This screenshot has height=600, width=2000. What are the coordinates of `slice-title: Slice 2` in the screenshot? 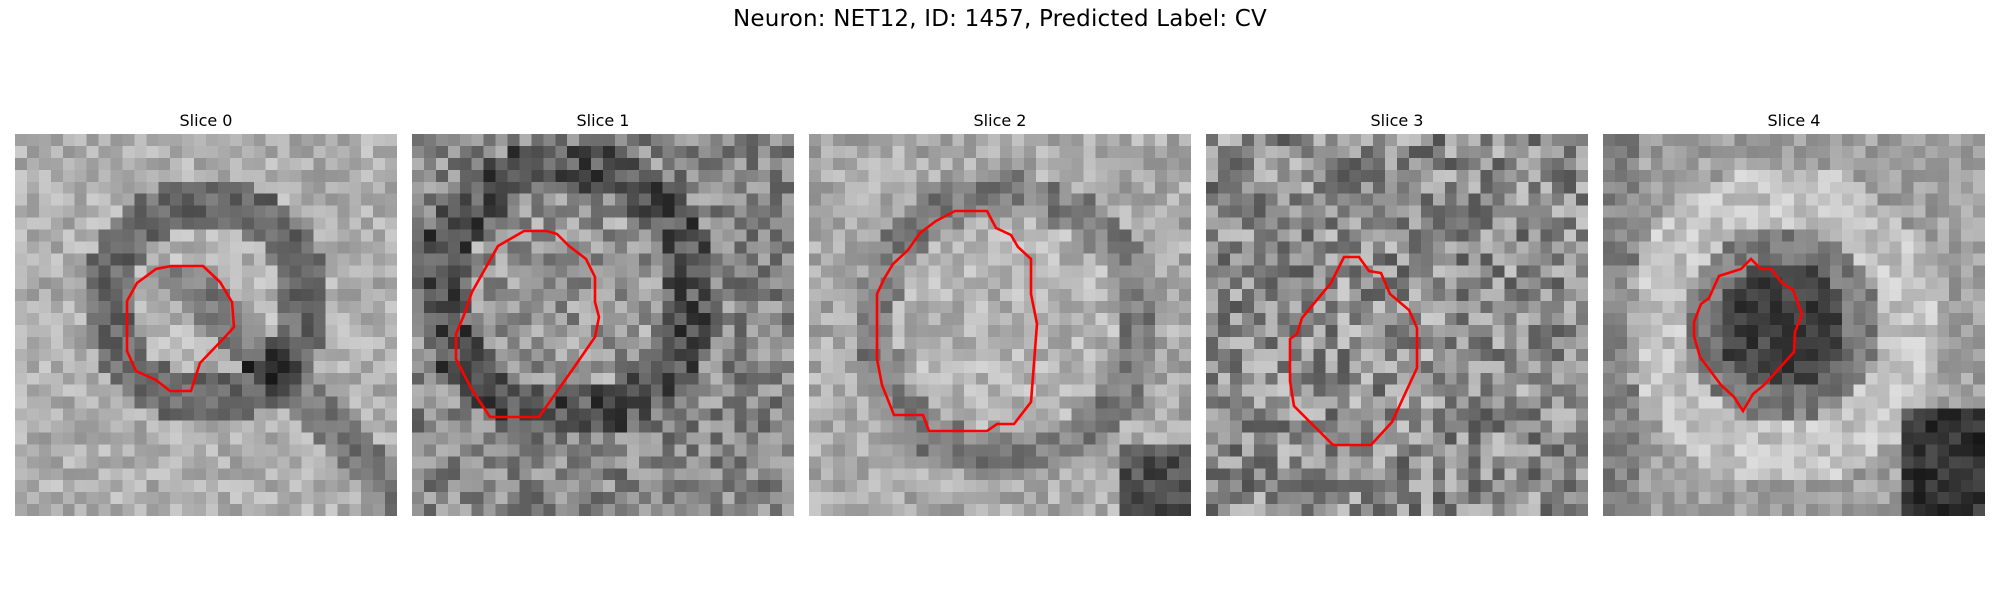 It's located at (1000, 120).